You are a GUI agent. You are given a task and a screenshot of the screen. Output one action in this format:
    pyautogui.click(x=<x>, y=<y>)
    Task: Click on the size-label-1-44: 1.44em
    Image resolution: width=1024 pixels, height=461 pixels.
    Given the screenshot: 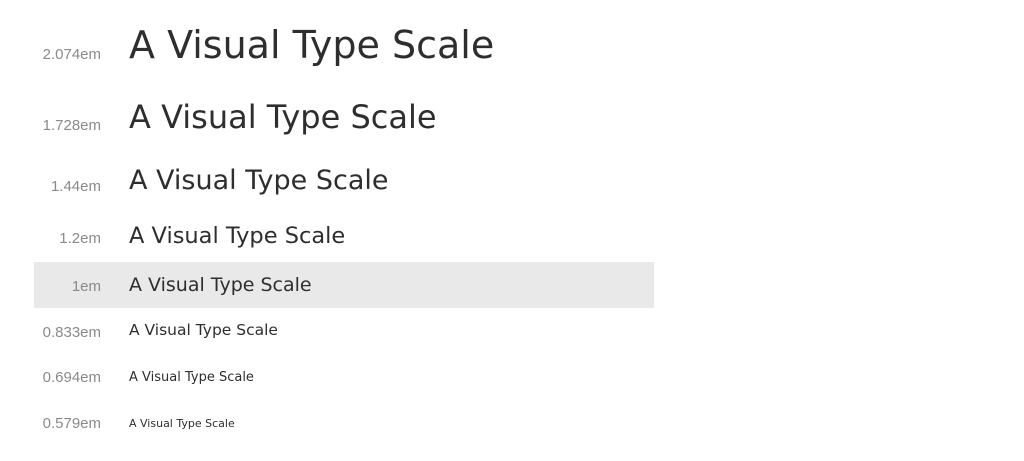 What is the action you would take?
    pyautogui.click(x=75, y=186)
    